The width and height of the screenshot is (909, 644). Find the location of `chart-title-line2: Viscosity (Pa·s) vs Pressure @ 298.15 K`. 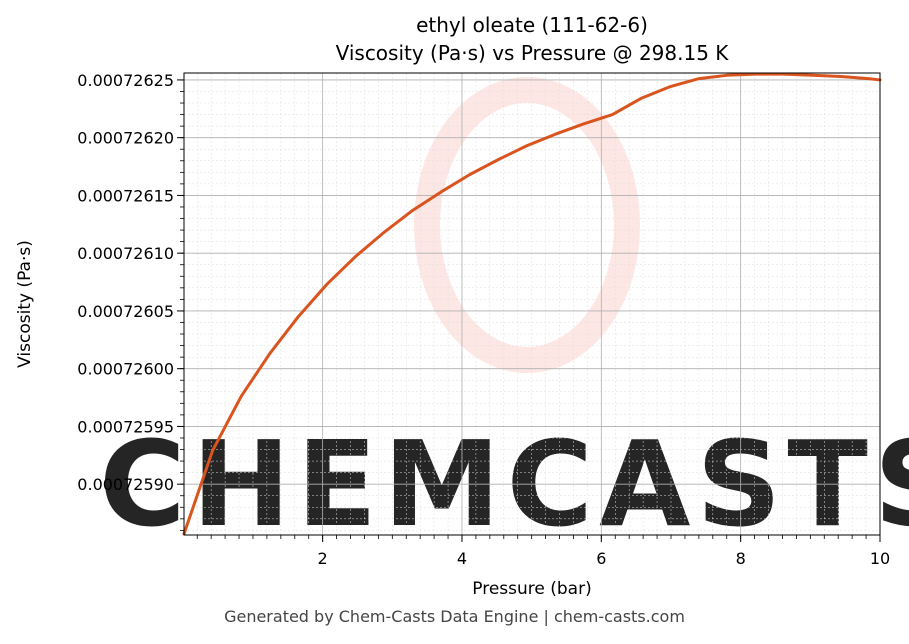

chart-title-line2: Viscosity (Pa·s) vs Pressure @ 298.15 K is located at coordinates (533, 53).